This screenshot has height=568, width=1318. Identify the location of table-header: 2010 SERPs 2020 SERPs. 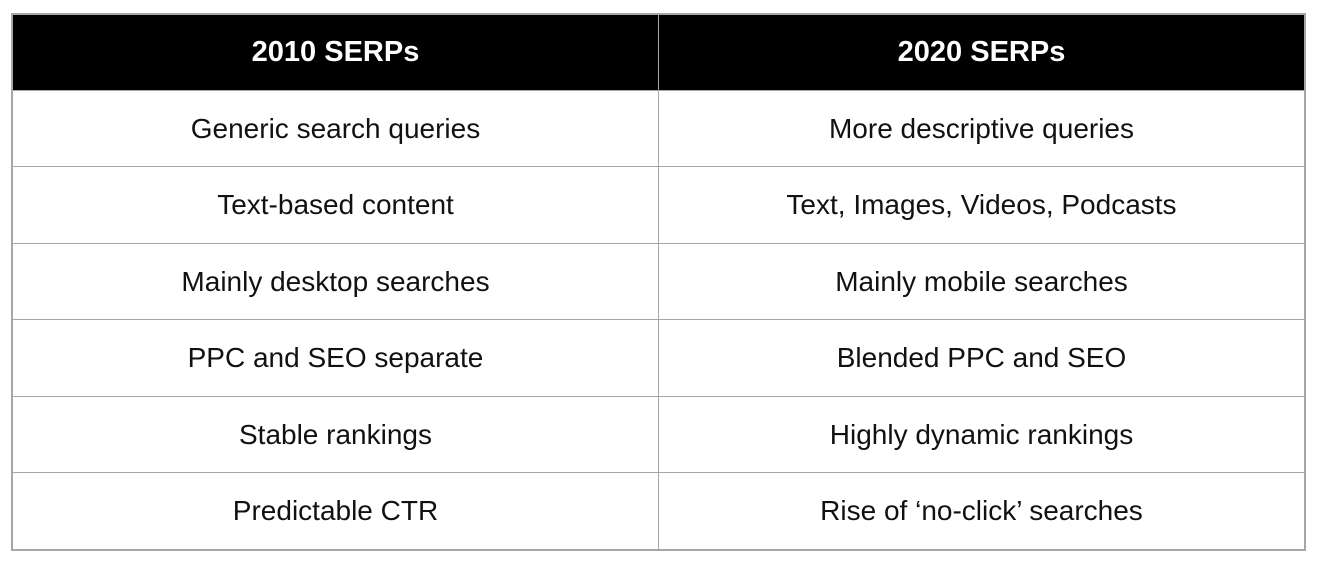
(658, 52).